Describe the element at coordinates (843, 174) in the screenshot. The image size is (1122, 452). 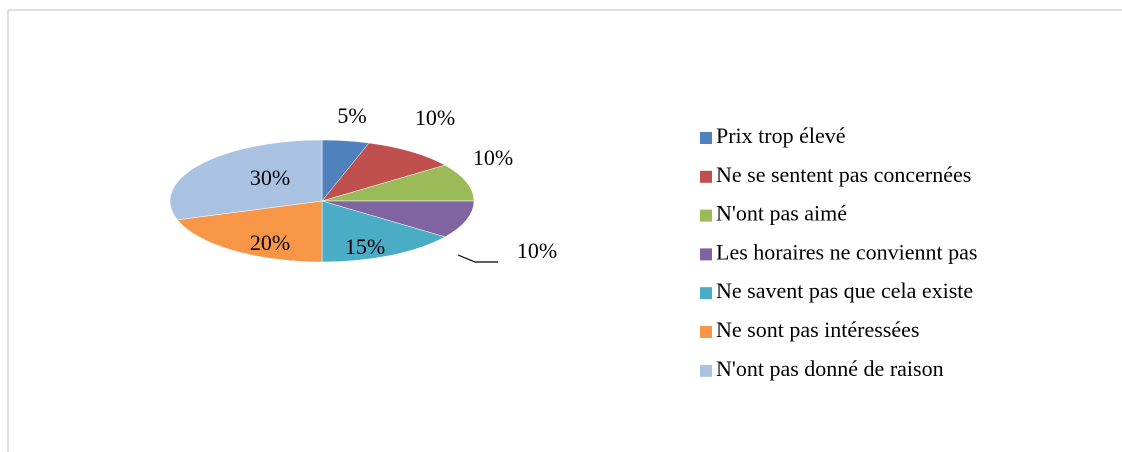
I see `legend-label: Ne se sentent pas concernées` at that location.